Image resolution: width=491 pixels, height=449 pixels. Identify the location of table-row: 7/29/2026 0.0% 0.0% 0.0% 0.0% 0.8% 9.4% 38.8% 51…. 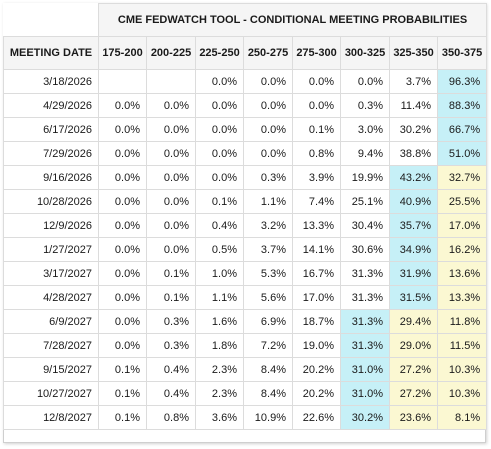
(245, 153).